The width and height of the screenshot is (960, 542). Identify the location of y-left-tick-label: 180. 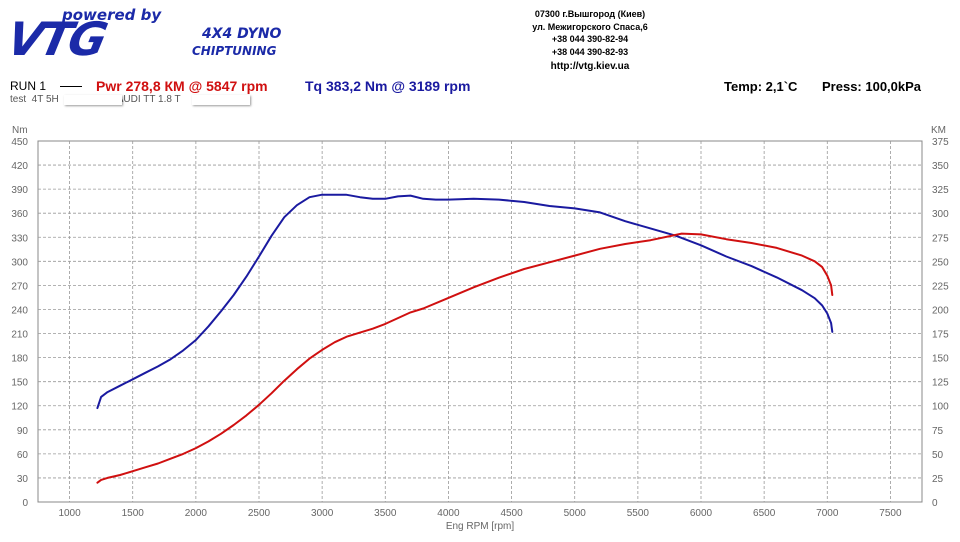
(19, 359).